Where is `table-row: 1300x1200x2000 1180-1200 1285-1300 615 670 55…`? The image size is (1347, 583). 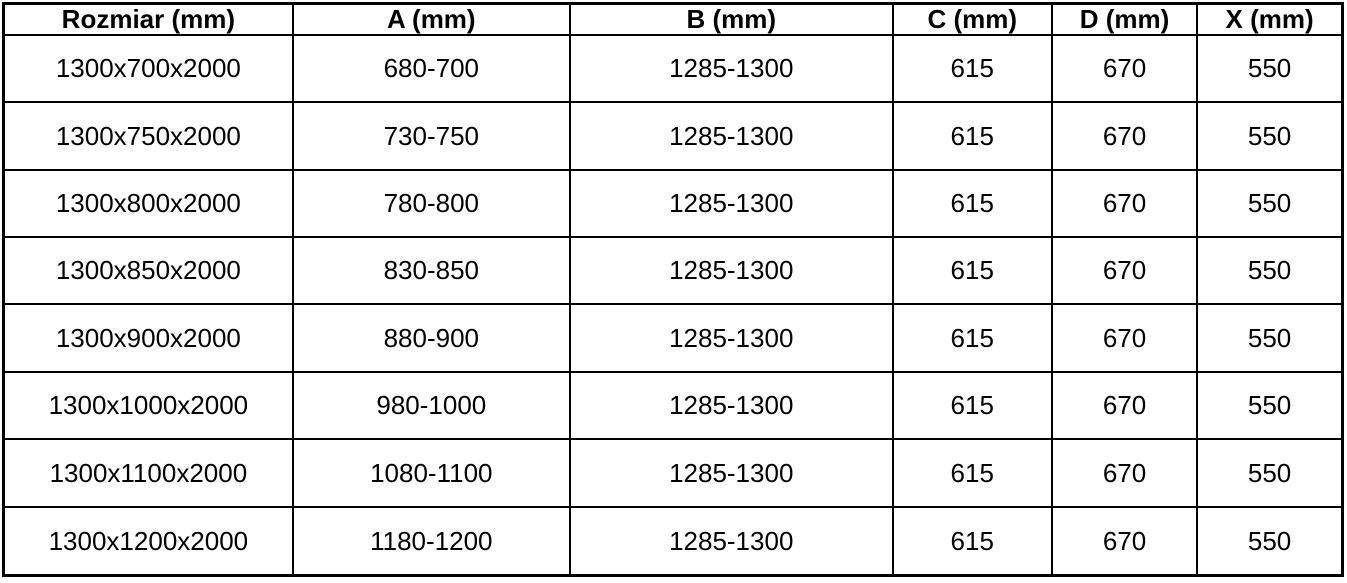 table-row: 1300x1200x2000 1180-1200 1285-1300 615 670 55… is located at coordinates (673, 541).